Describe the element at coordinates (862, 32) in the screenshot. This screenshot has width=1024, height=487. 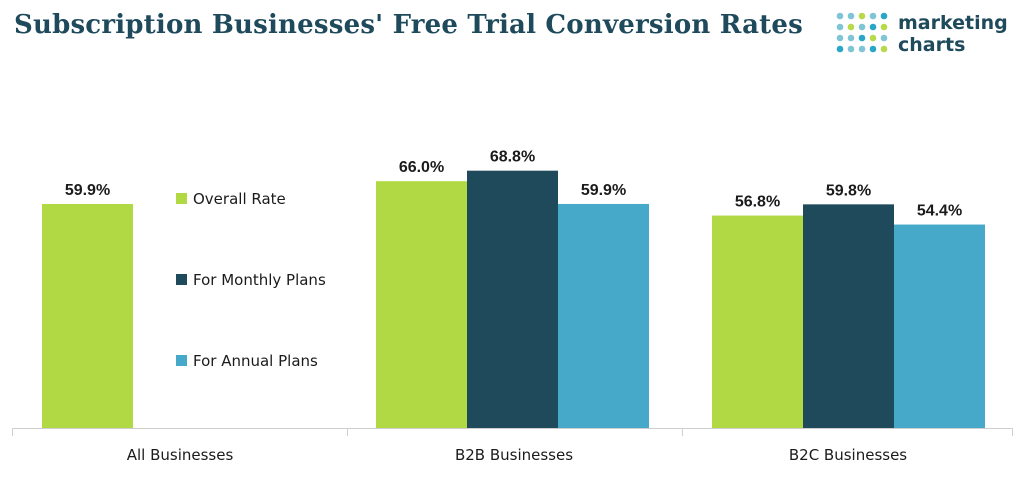
I see `logo-dots-icon` at that location.